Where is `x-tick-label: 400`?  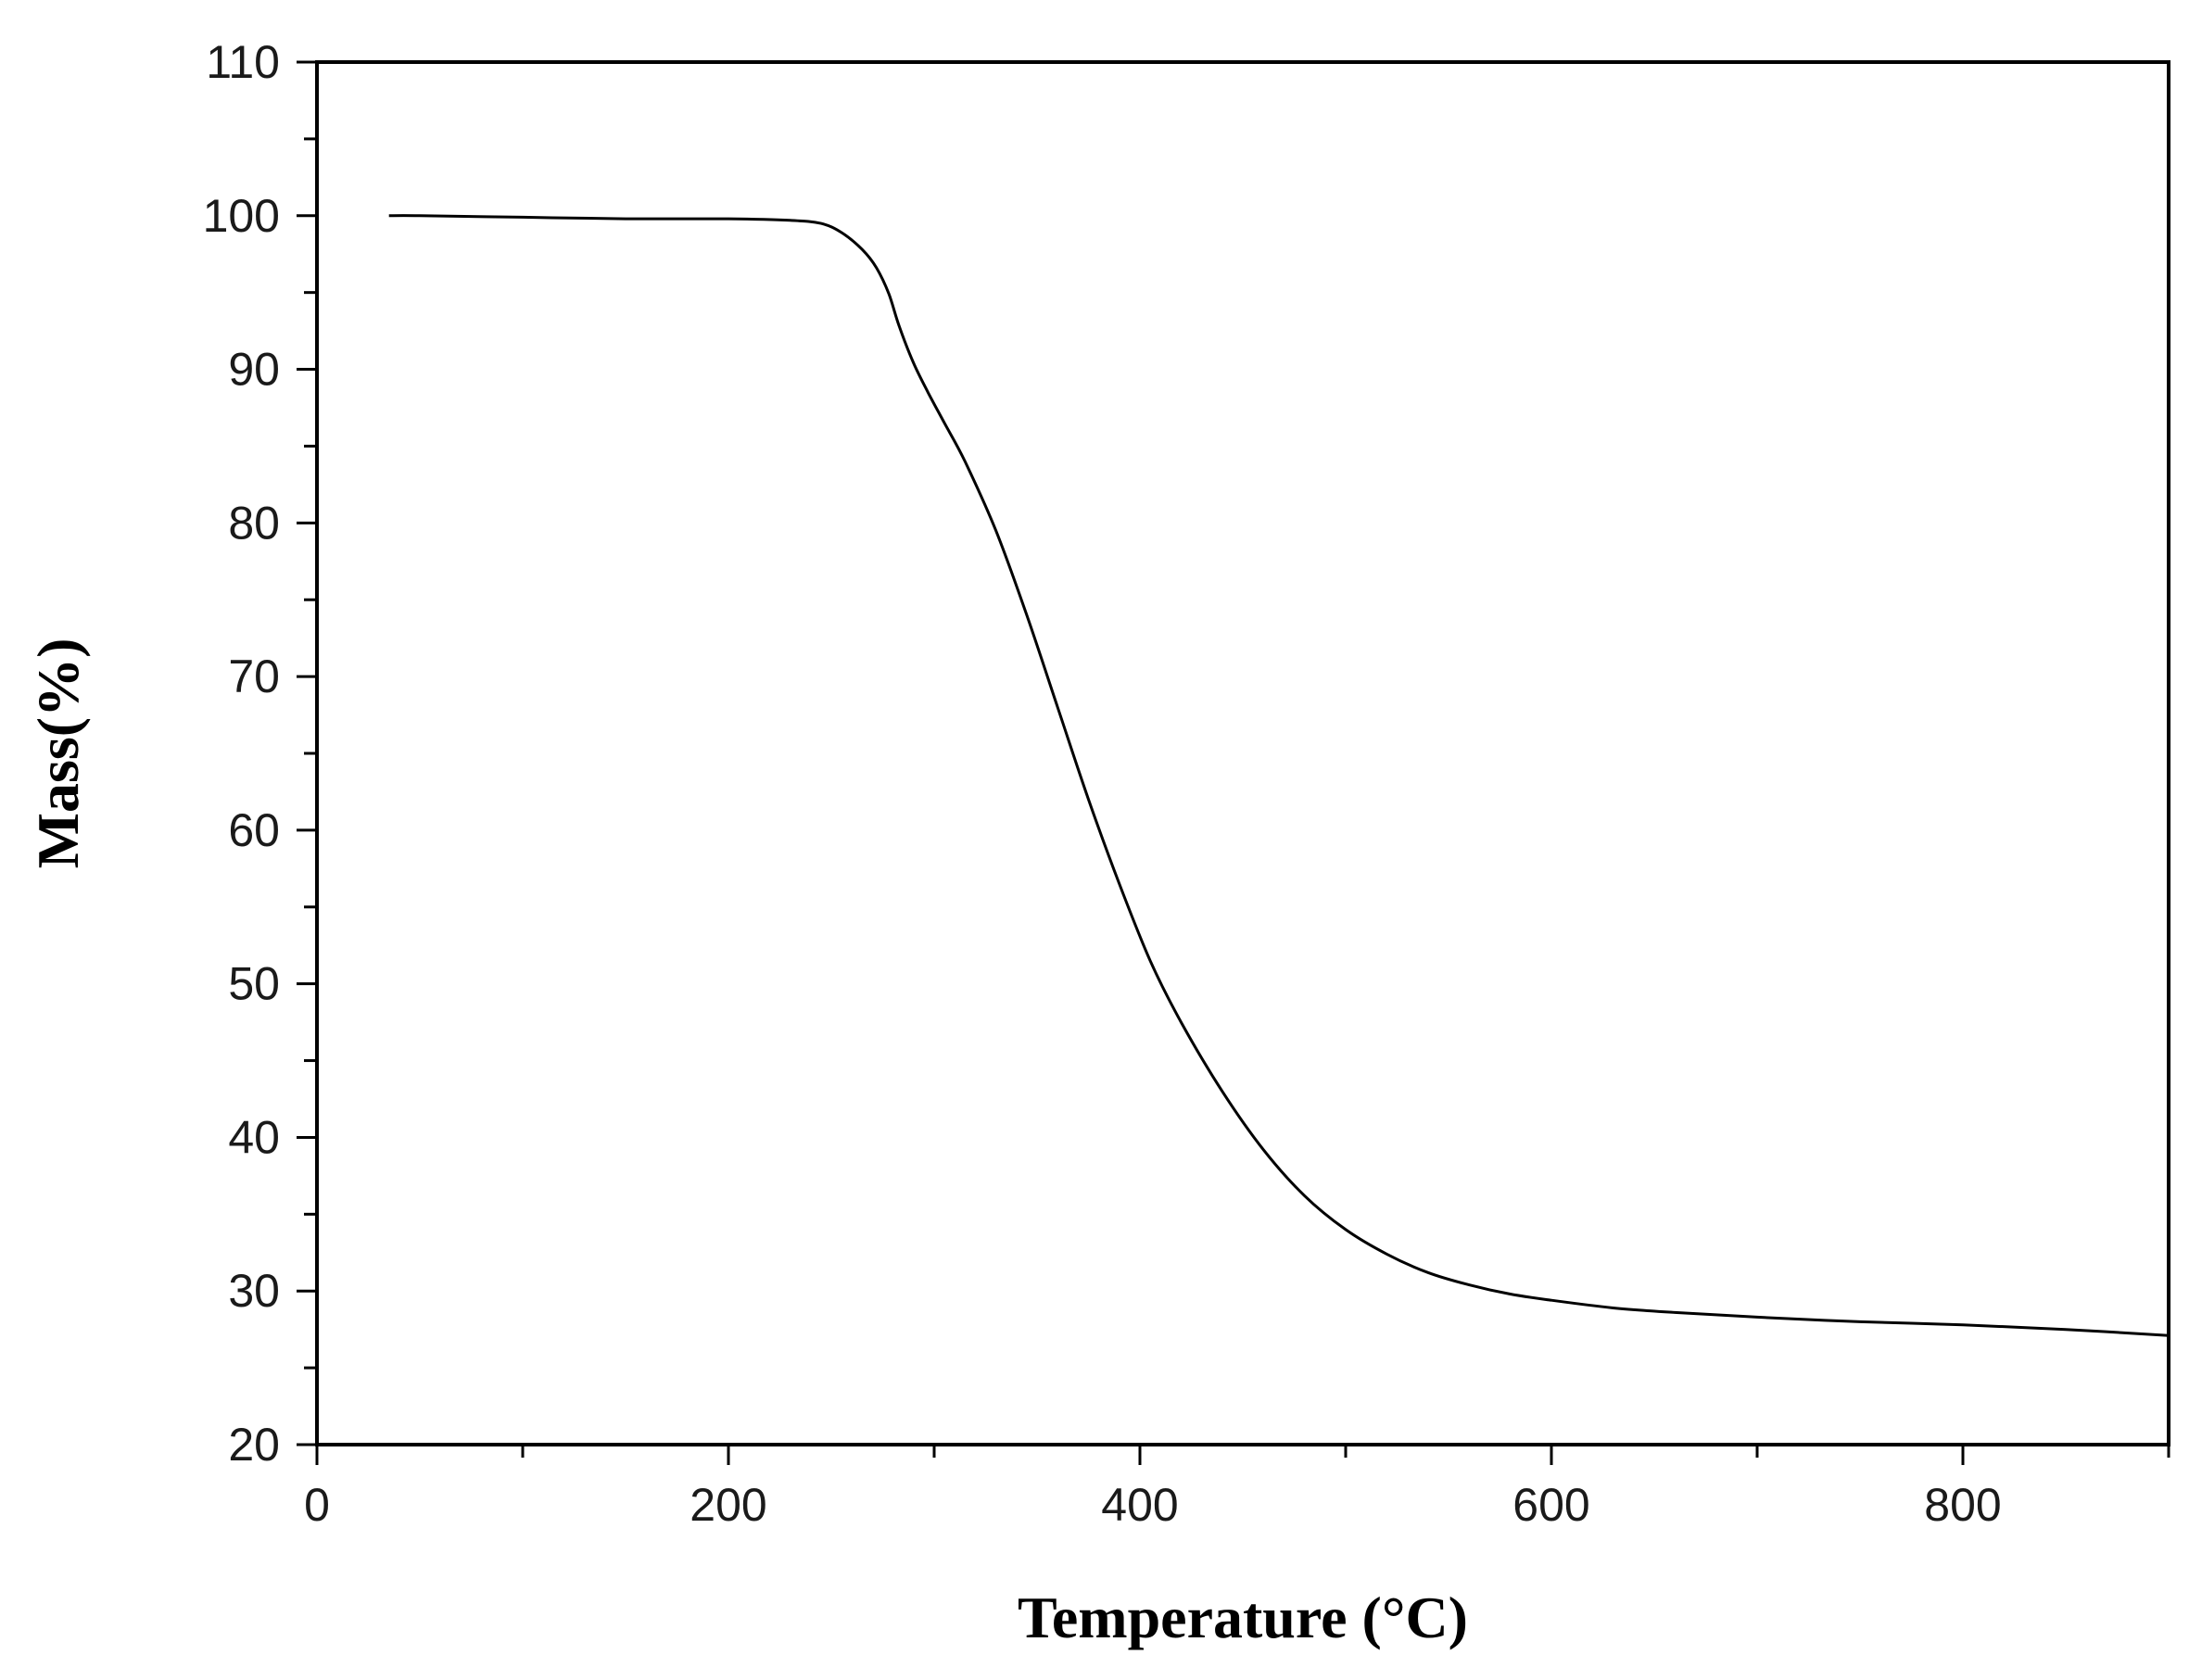
x-tick-label: 400 is located at coordinates (1139, 1505).